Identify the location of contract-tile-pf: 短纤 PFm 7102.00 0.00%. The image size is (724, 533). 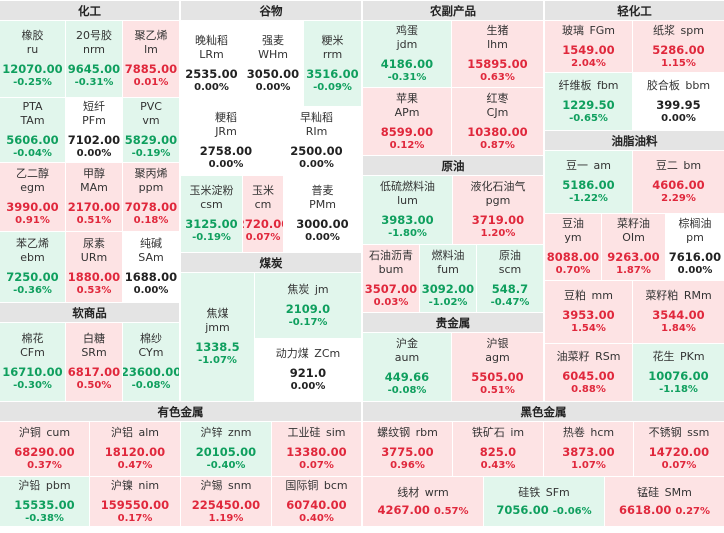
(94, 130).